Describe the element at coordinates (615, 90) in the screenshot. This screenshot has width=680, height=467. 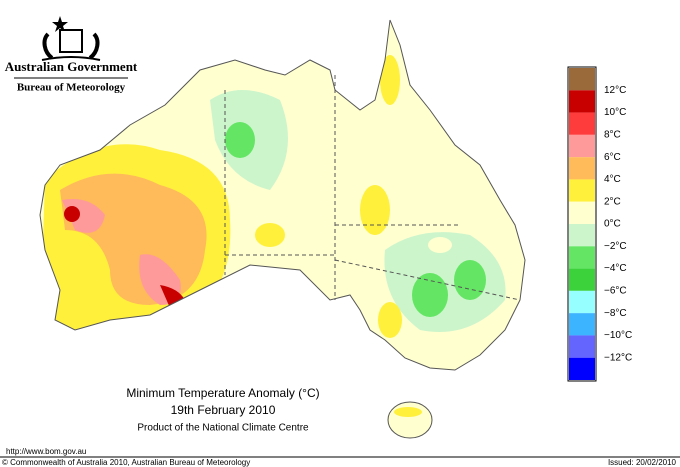
I see `legend-label: 12°C` at that location.